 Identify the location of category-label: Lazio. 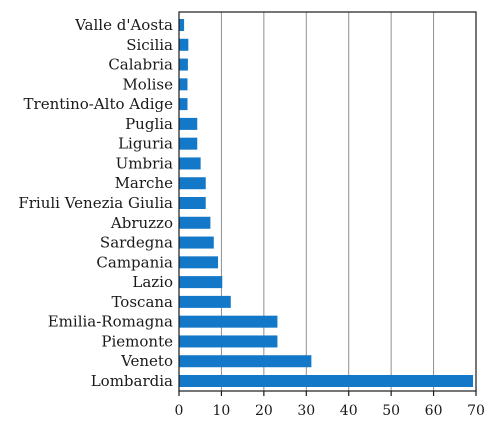
(152, 282).